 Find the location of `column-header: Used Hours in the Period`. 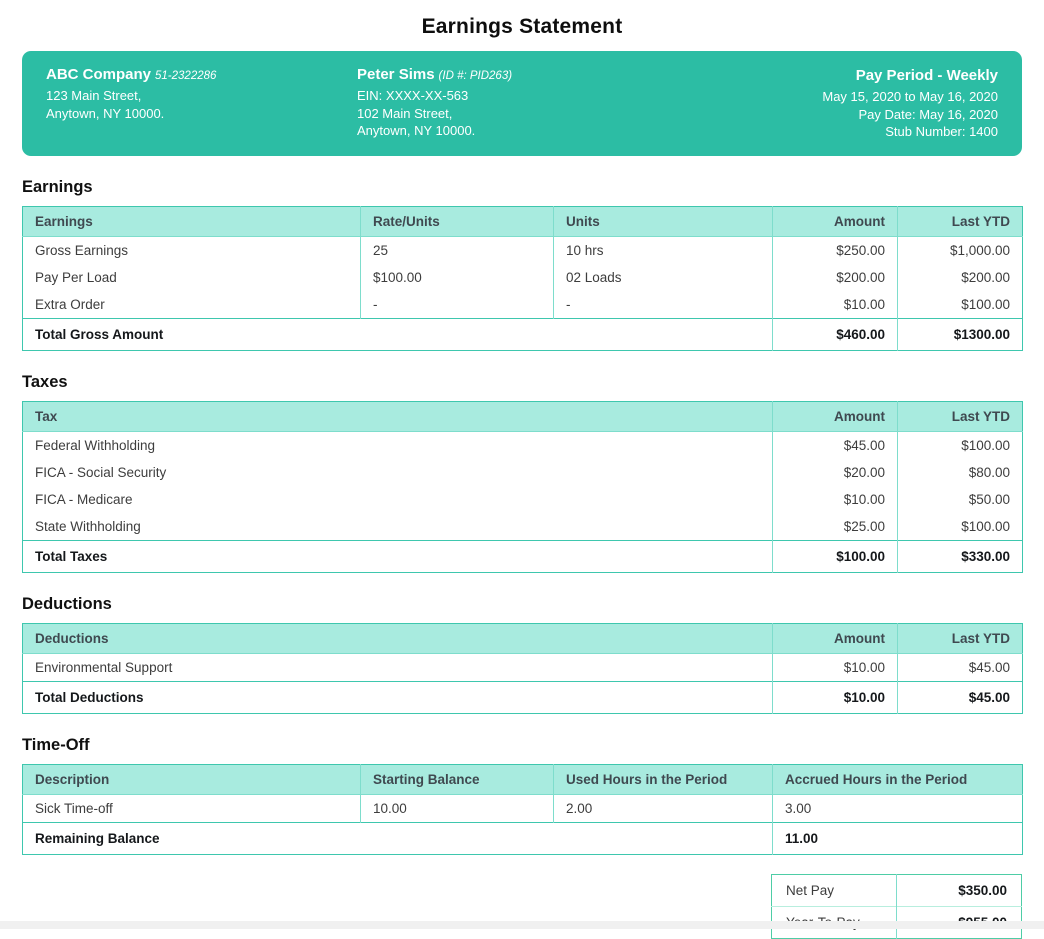

column-header: Used Hours in the Period is located at coordinates (663, 779).